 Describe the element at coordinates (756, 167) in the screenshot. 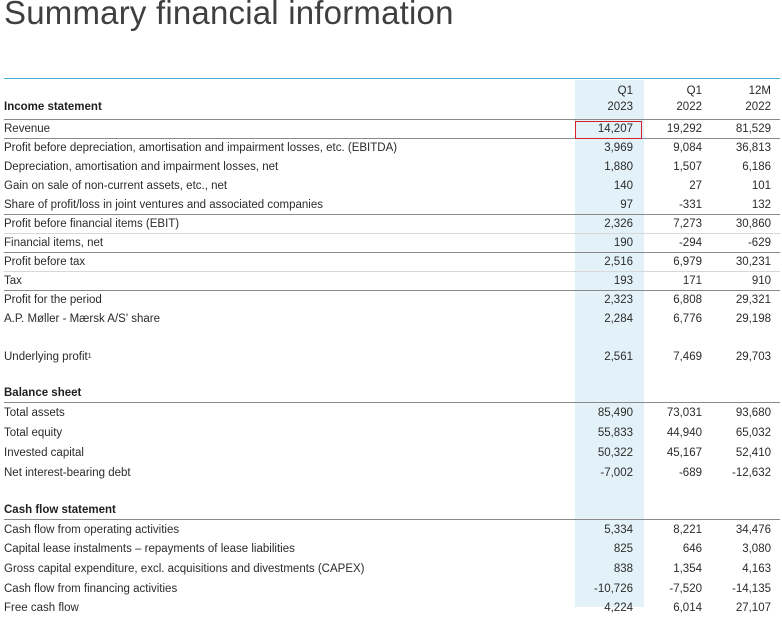

I see `value-12m-2022: 6,186` at that location.